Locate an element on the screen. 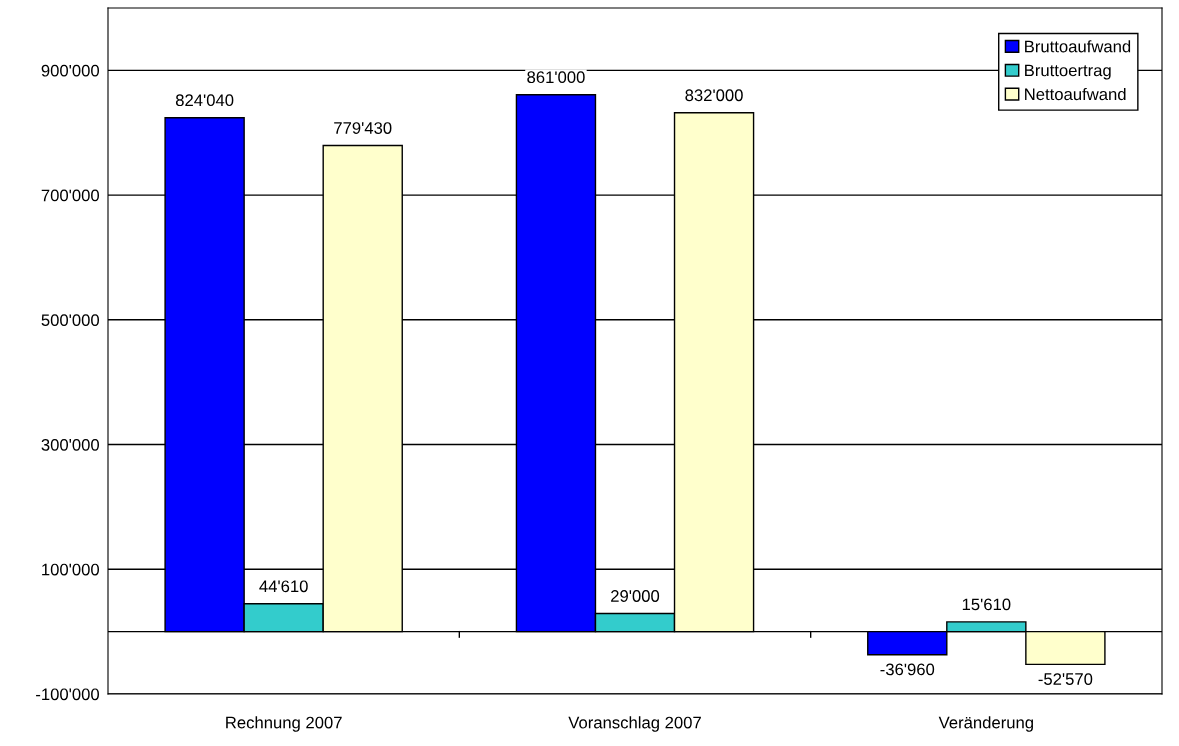 The image size is (1179, 746). data-label: 29'000 is located at coordinates (635, 596).